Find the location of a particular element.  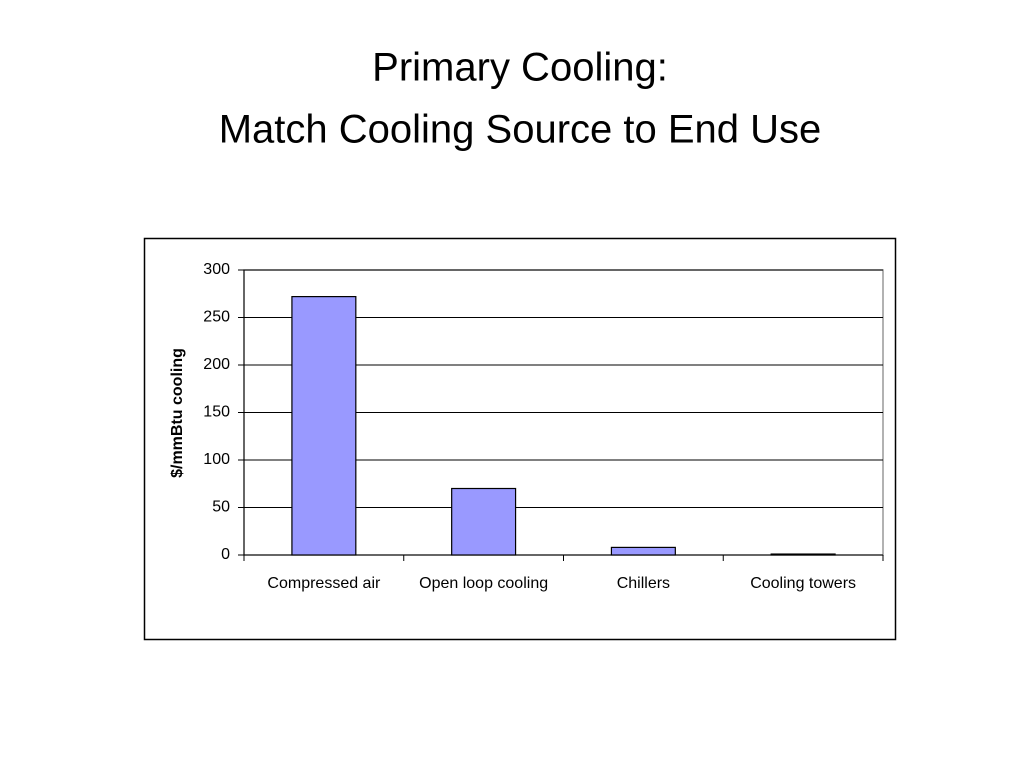

y-tick-label: 150 is located at coordinates (216, 412).